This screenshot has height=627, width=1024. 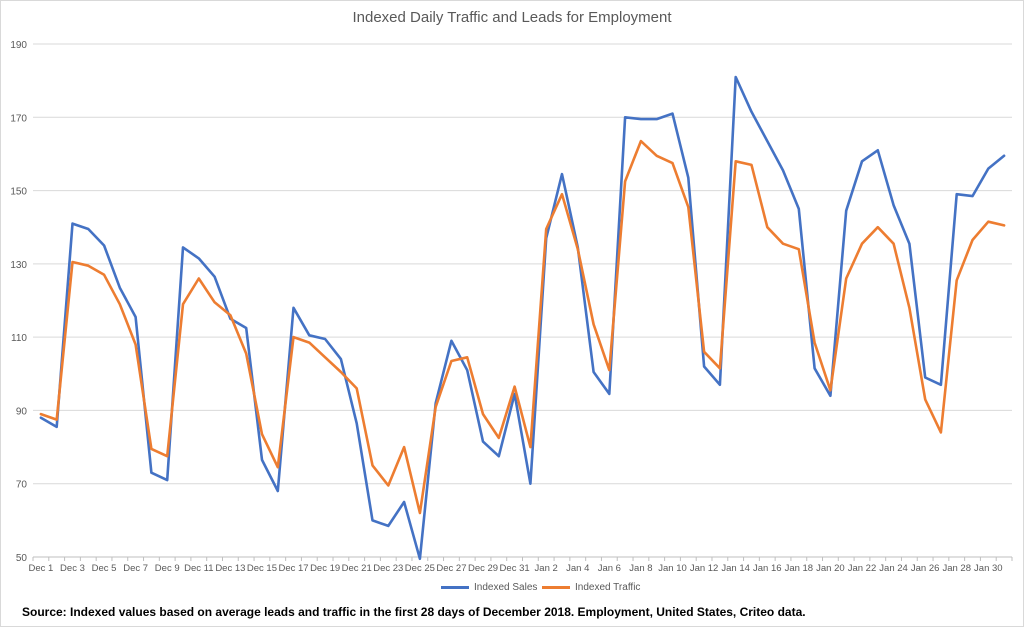 I want to click on x-tick-label: Jan 10, so click(x=672, y=568).